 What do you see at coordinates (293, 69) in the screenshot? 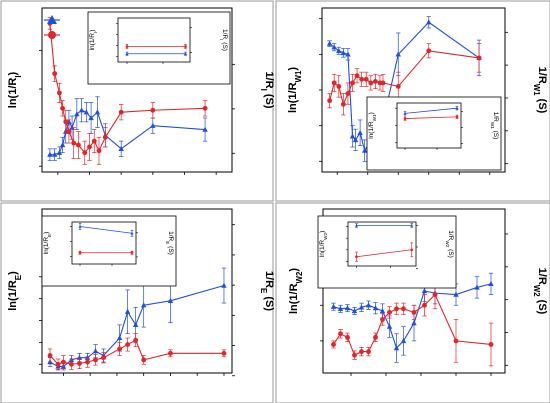
I see `y-axis-label-tail: )` at bounding box center [293, 69].